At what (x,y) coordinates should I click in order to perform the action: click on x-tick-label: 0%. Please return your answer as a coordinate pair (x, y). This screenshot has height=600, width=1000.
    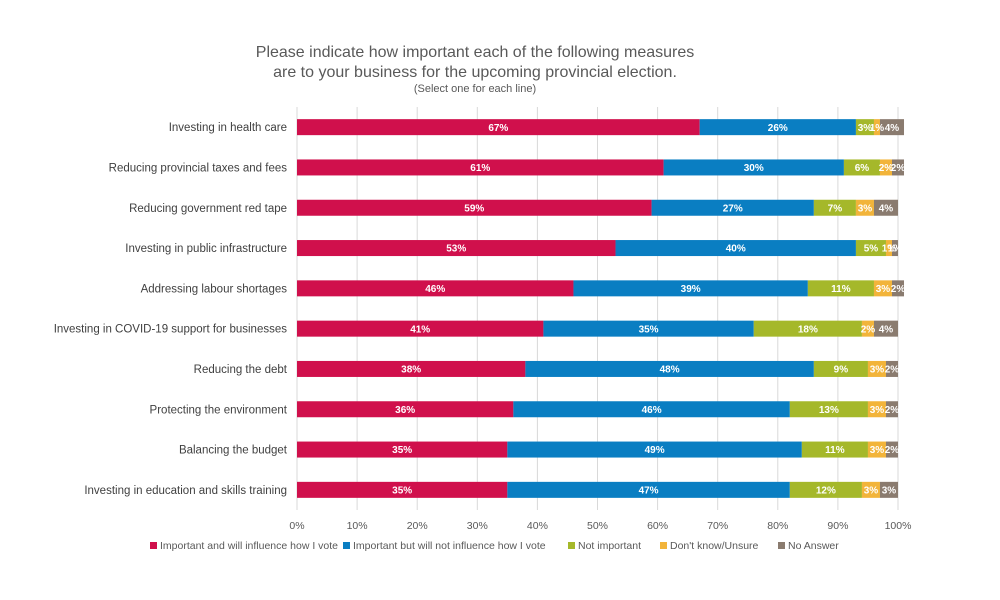
    Looking at the image, I should click on (296, 526).